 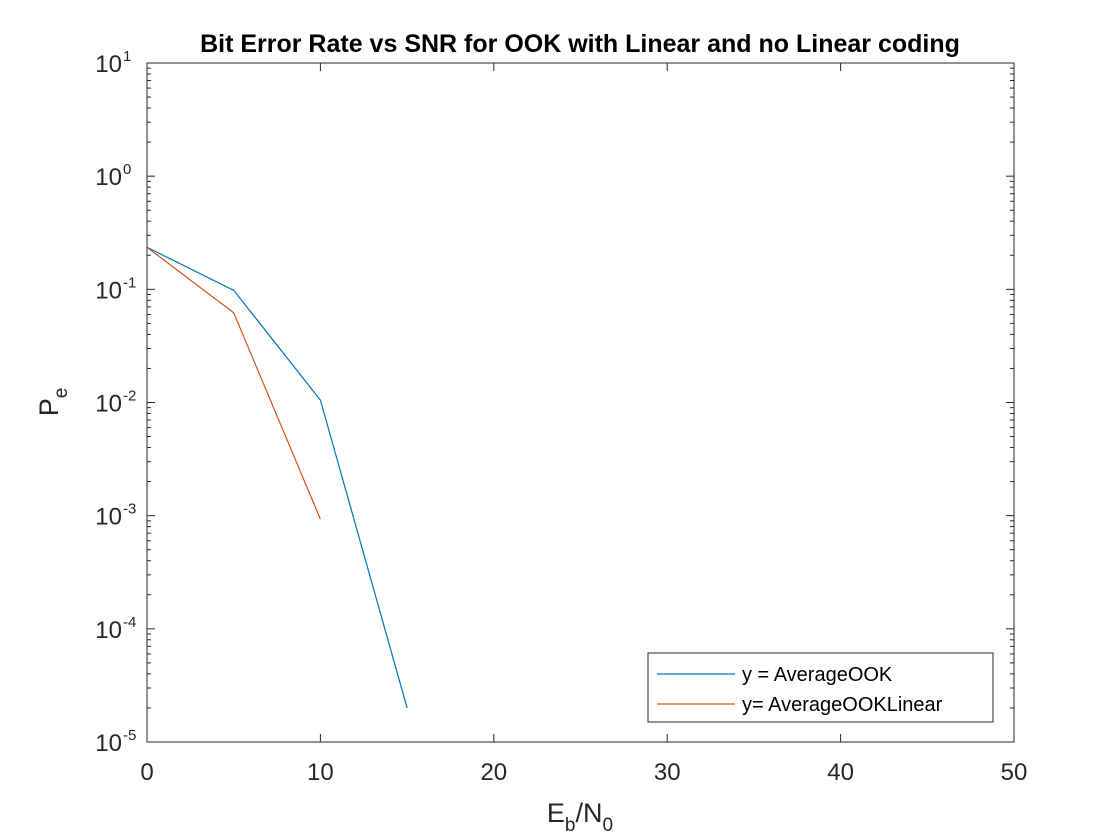 What do you see at coordinates (493, 772) in the screenshot?
I see `x-tick-label: 20` at bounding box center [493, 772].